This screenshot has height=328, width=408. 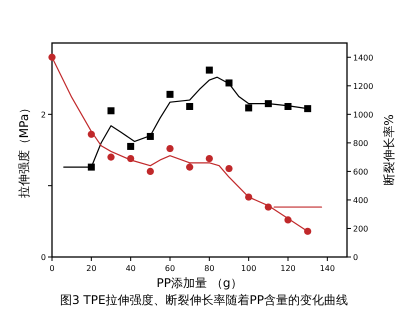 I want to click on y2-tick-label: 400, so click(x=360, y=200).